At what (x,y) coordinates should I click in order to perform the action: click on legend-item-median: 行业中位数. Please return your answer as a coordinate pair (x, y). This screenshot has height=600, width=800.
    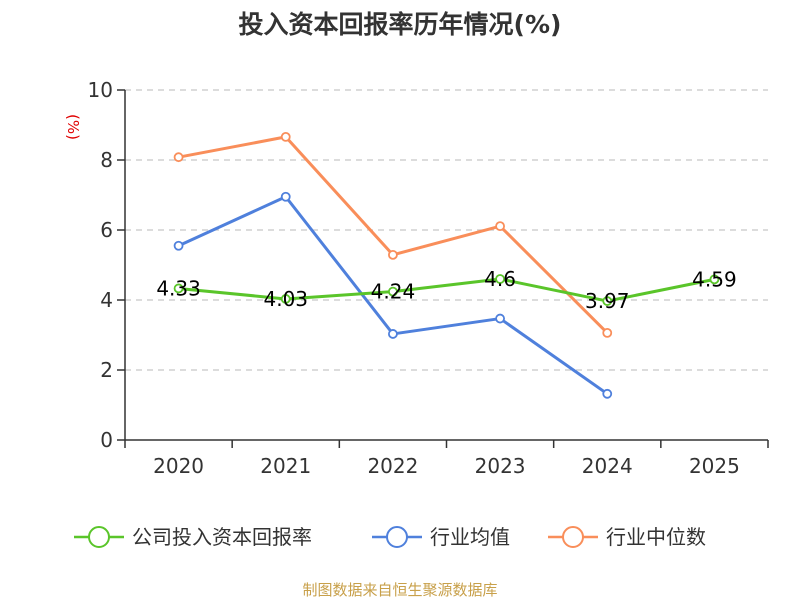
    Looking at the image, I should click on (627, 537).